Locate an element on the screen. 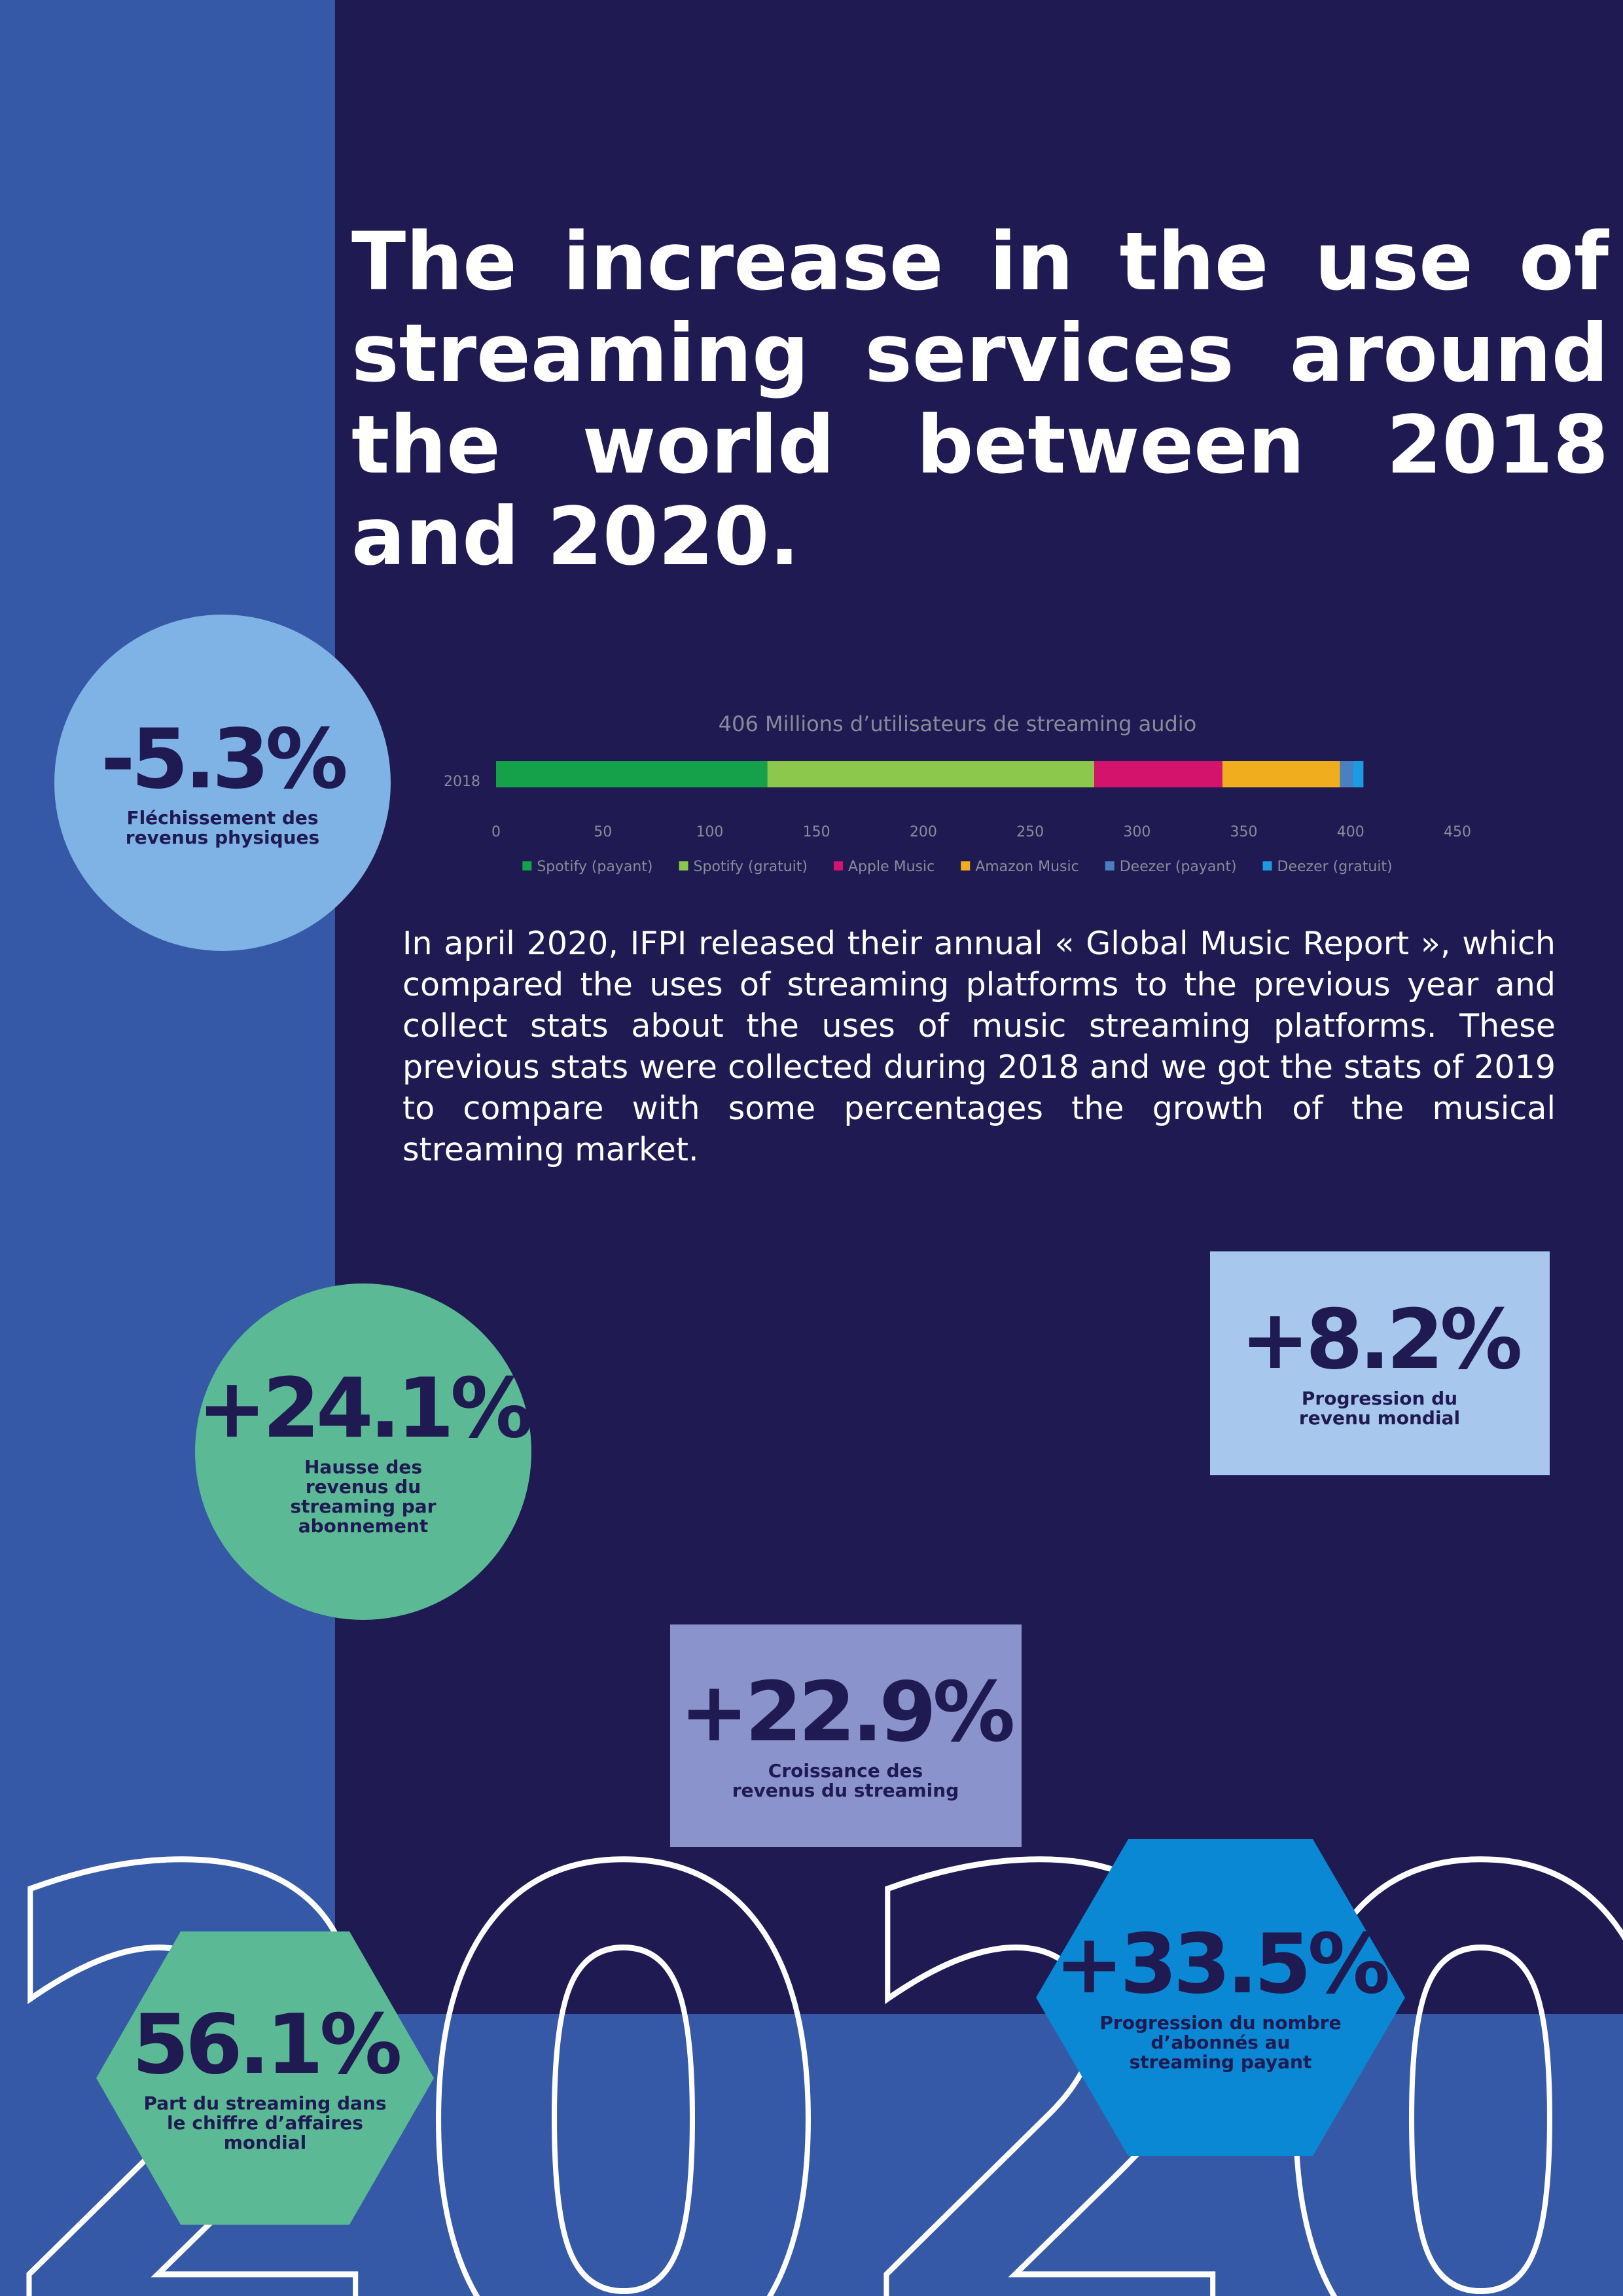  x-tick-label: 450 is located at coordinates (1458, 832).